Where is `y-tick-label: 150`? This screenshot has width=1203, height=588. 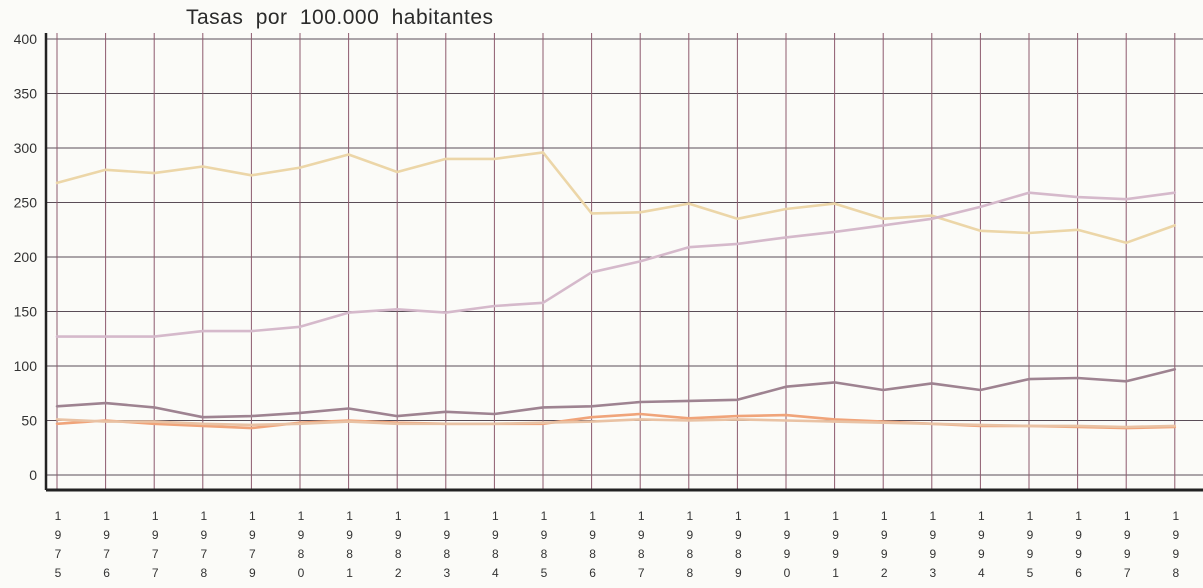 y-tick-label: 150 is located at coordinates (26, 312).